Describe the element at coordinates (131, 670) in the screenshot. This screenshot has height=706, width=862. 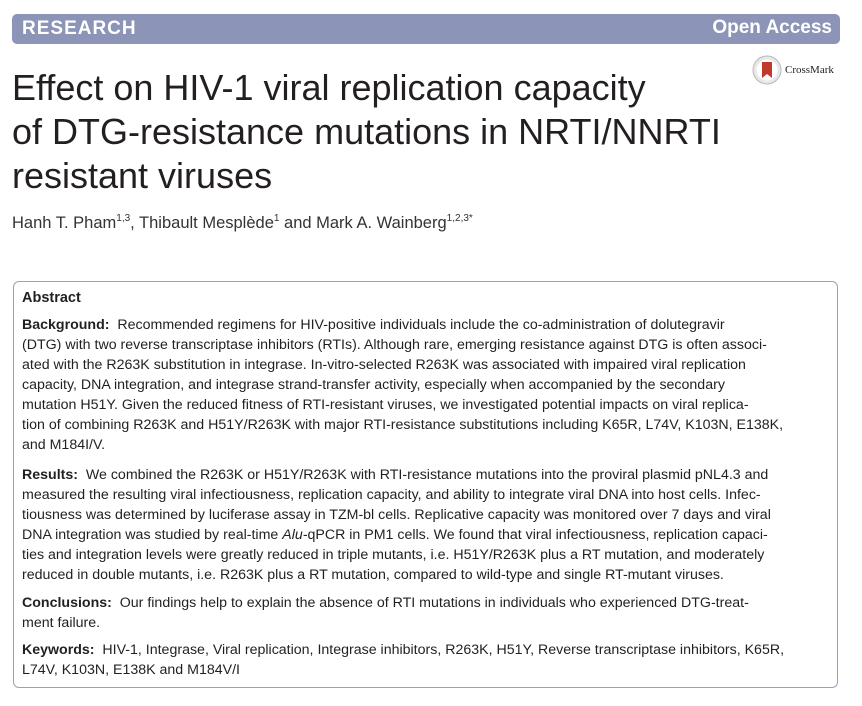
I see `abstract-line: L74V, K103N, E138K and M184V/I` at that location.